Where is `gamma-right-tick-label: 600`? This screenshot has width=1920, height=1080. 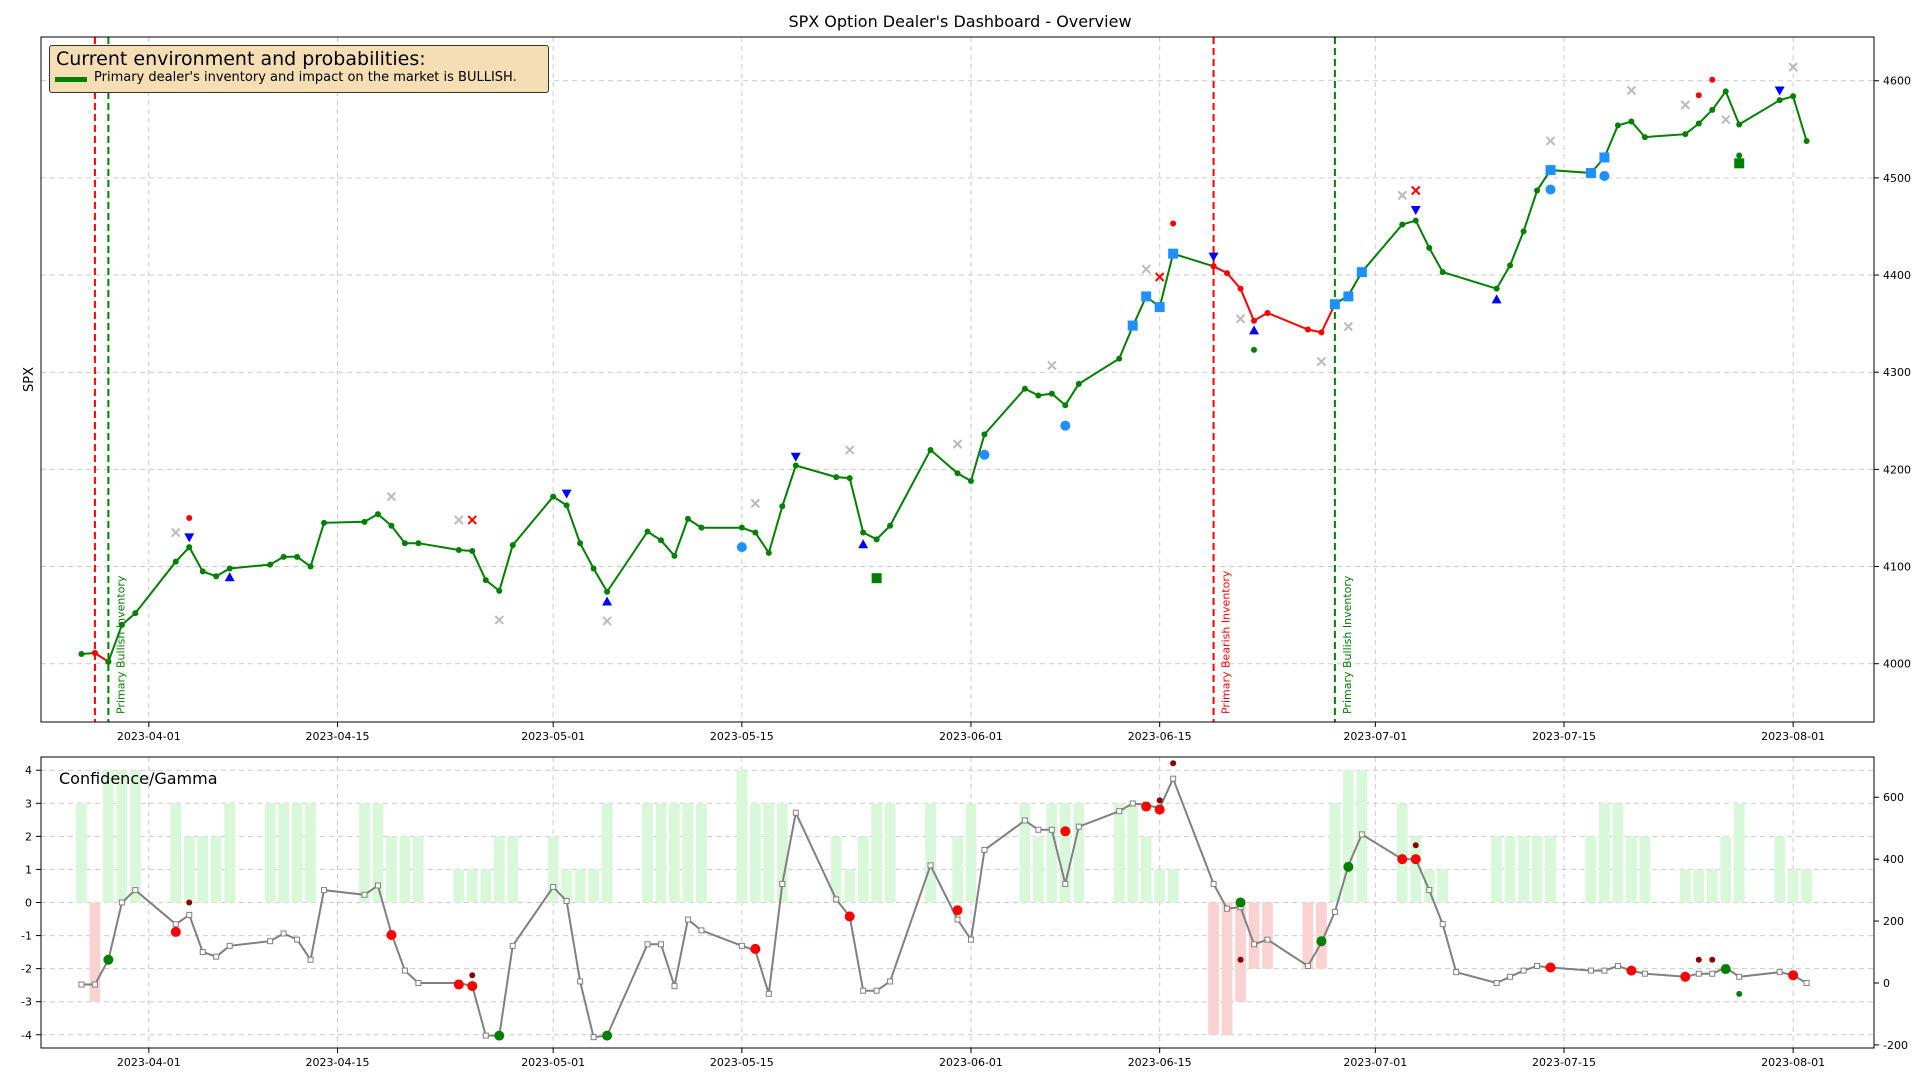 gamma-right-tick-label: 600 is located at coordinates (1893, 797).